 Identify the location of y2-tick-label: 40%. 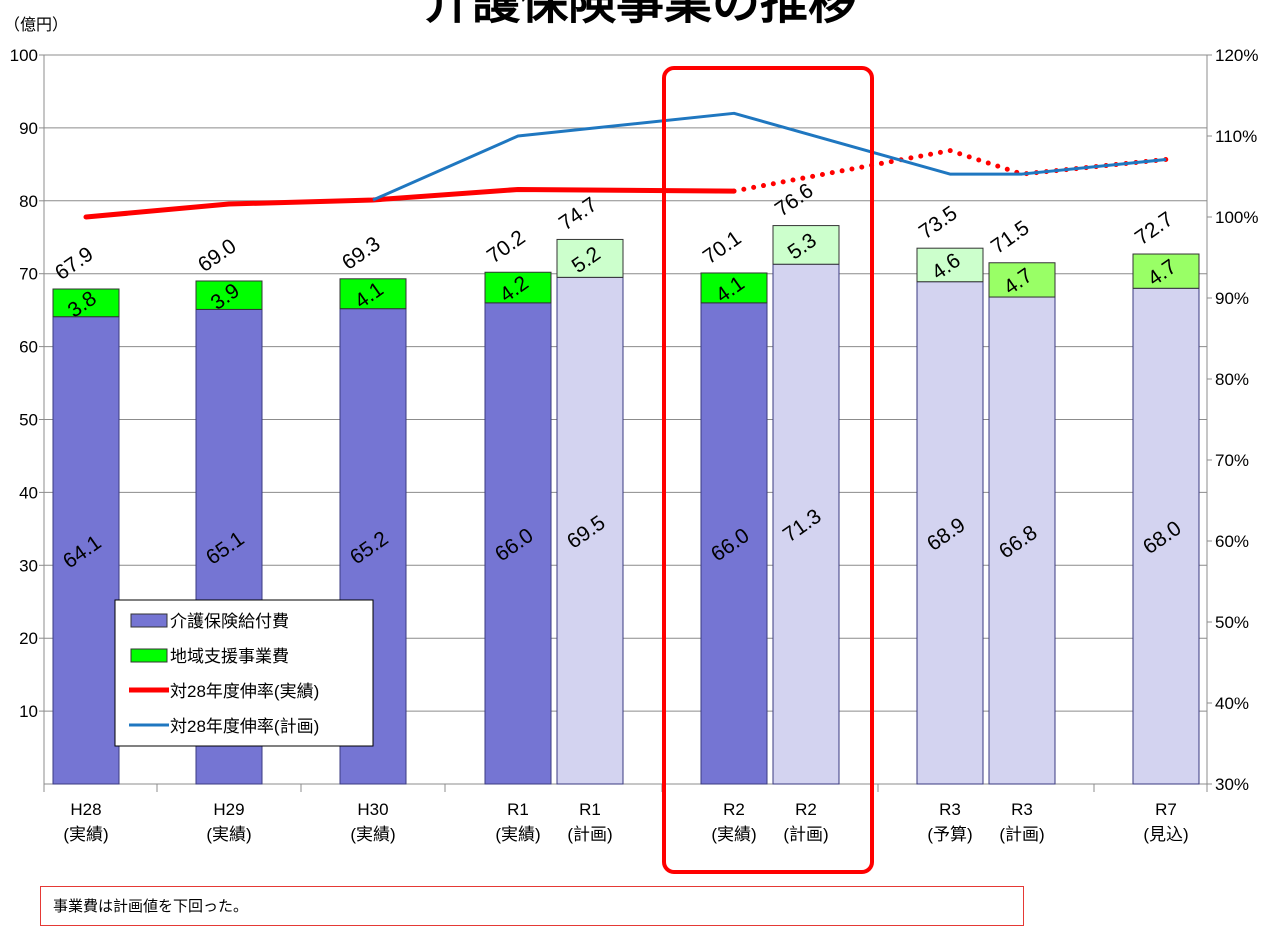
(1232, 703).